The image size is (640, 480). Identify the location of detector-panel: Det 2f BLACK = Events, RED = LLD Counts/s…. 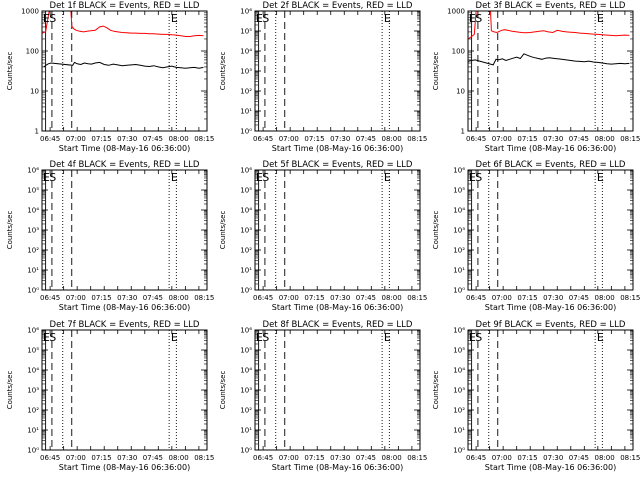
(323, 77).